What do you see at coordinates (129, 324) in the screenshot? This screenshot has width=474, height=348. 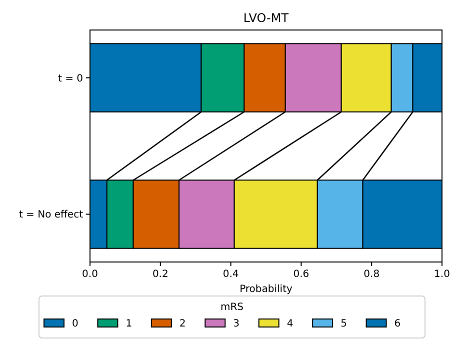 I see `legend-label: 1` at bounding box center [129, 324].